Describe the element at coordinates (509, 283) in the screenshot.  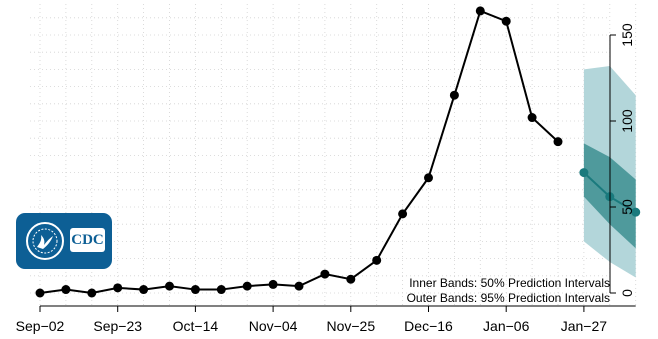
I see `annotation-inner-bands: Inner Bands: 50% Prediction Intervals` at that location.